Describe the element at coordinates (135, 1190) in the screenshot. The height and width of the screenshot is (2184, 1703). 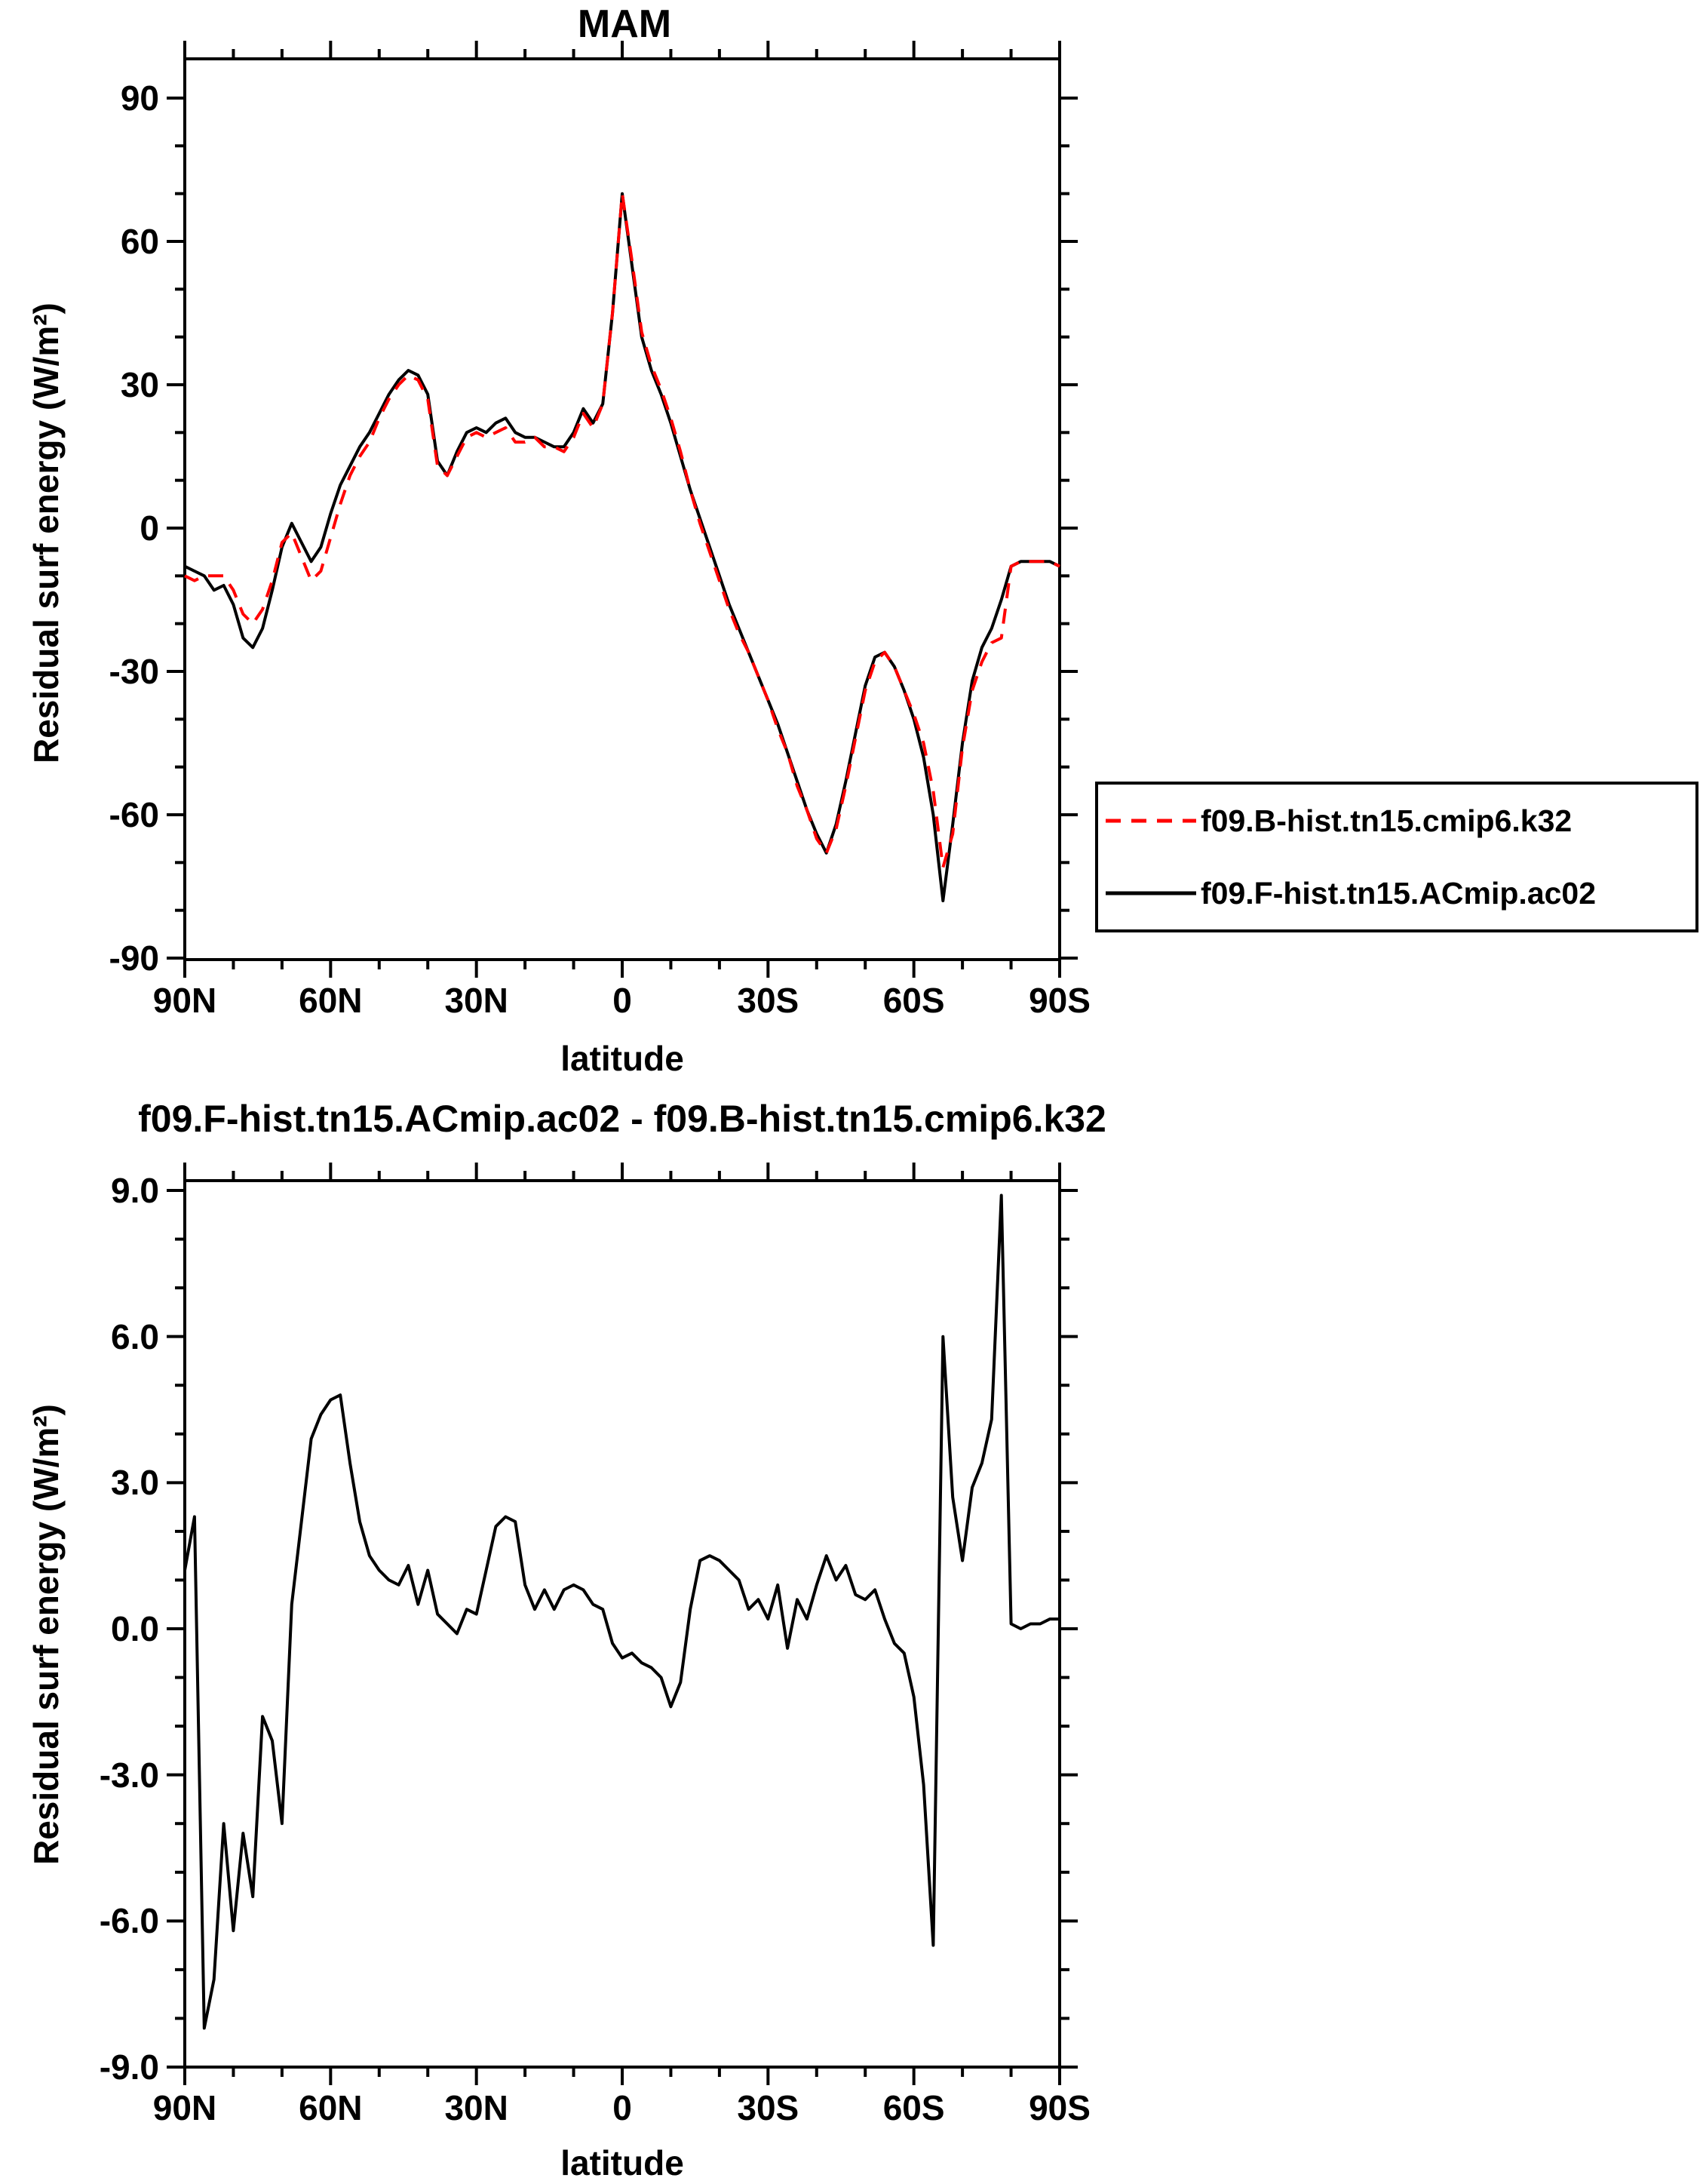
I see `bottom-y-tick-label: 9.0` at that location.